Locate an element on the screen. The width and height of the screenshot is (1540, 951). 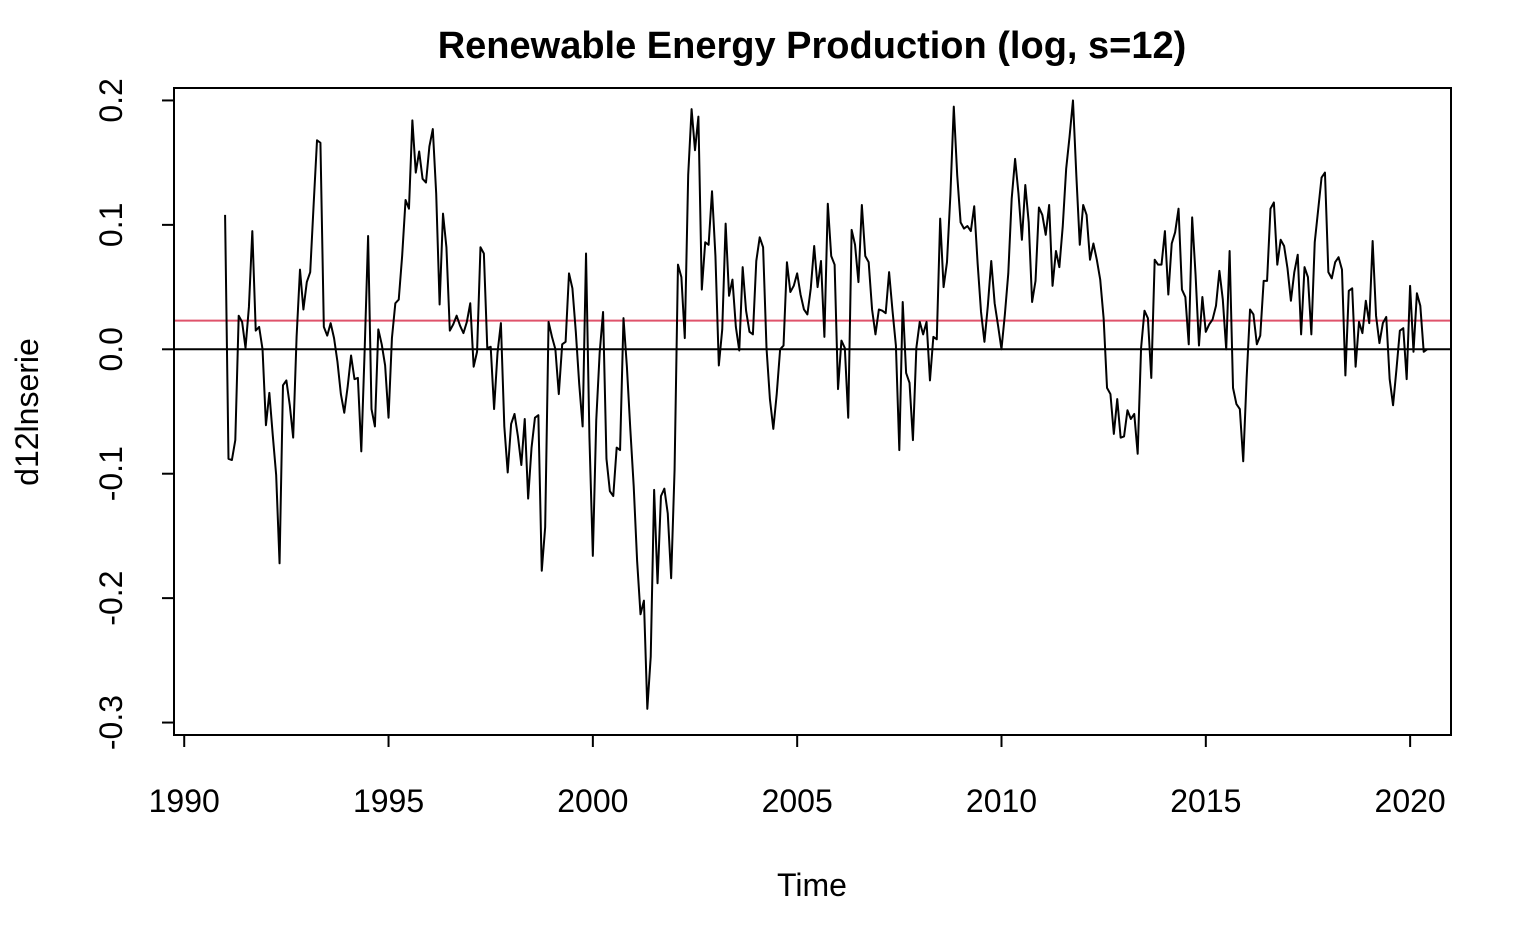
y-tick-label: -0.2 is located at coordinates (111, 598).